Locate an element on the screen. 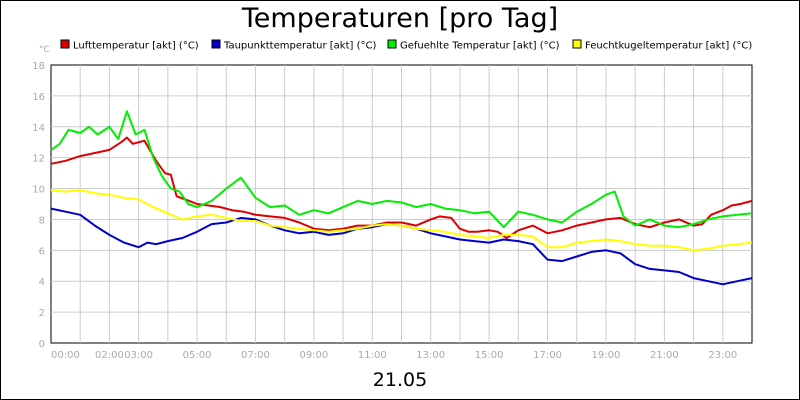  chart-title: Temperaturen [pro Tag] is located at coordinates (400, 18).